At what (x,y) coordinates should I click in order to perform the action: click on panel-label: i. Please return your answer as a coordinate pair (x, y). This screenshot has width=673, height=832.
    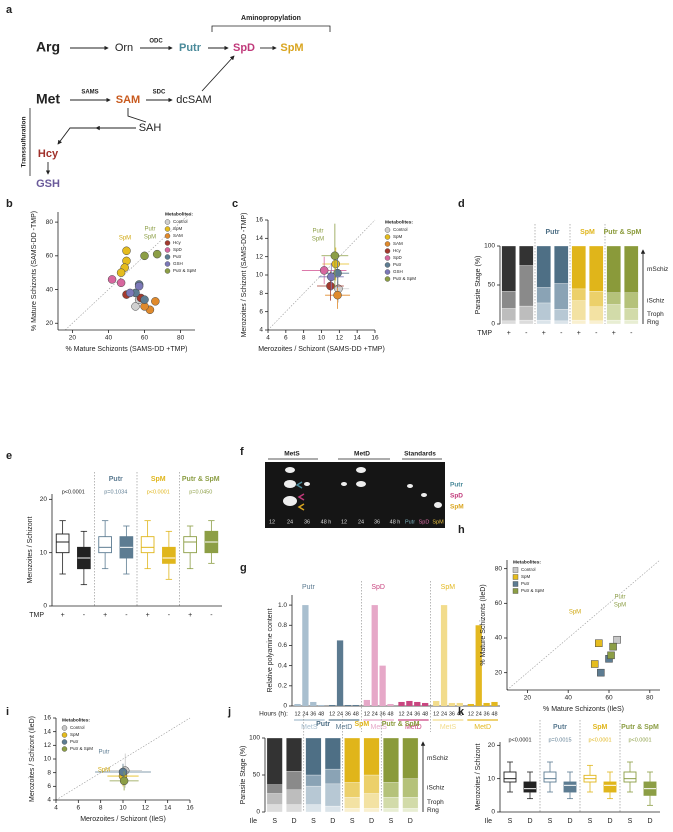
    Looking at the image, I should click on (7, 712).